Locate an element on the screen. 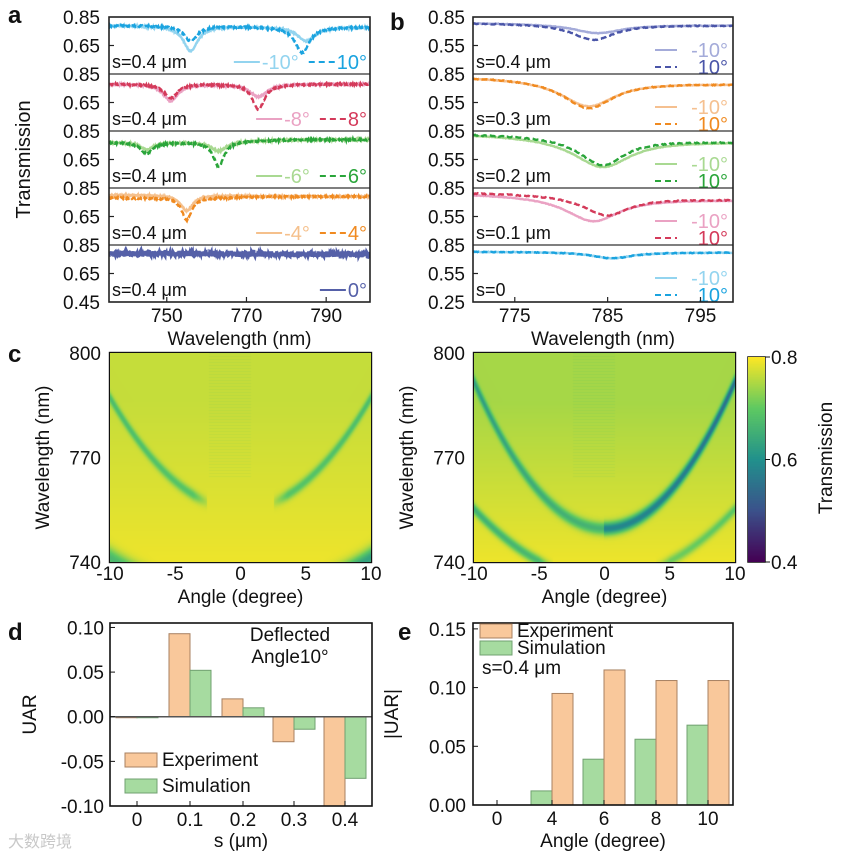 The width and height of the screenshot is (841, 852). x-tick-label: 775 is located at coordinates (515, 316).